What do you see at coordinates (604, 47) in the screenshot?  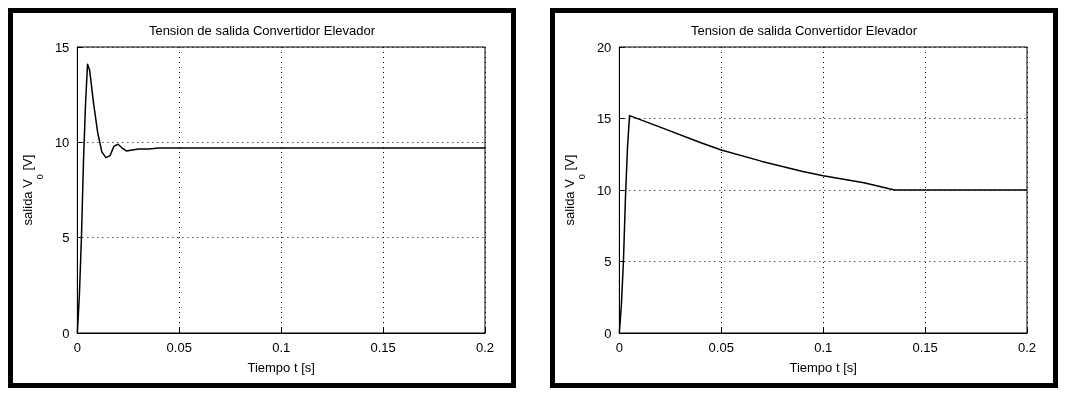 I see `y-tick-label: 20` at bounding box center [604, 47].